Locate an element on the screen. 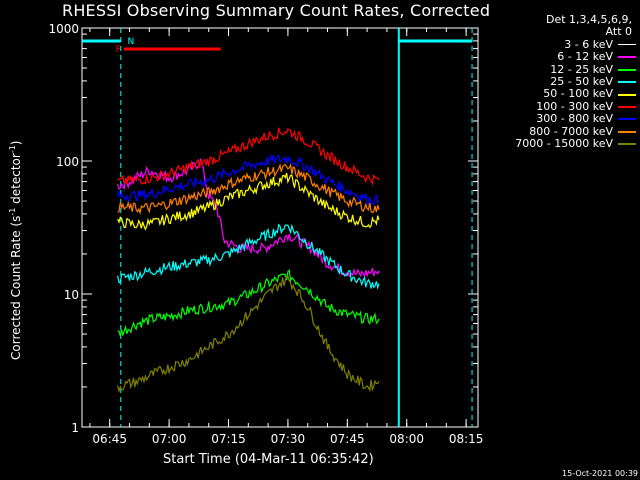  legend-label: 12 - 25 keV is located at coordinates (581, 69).